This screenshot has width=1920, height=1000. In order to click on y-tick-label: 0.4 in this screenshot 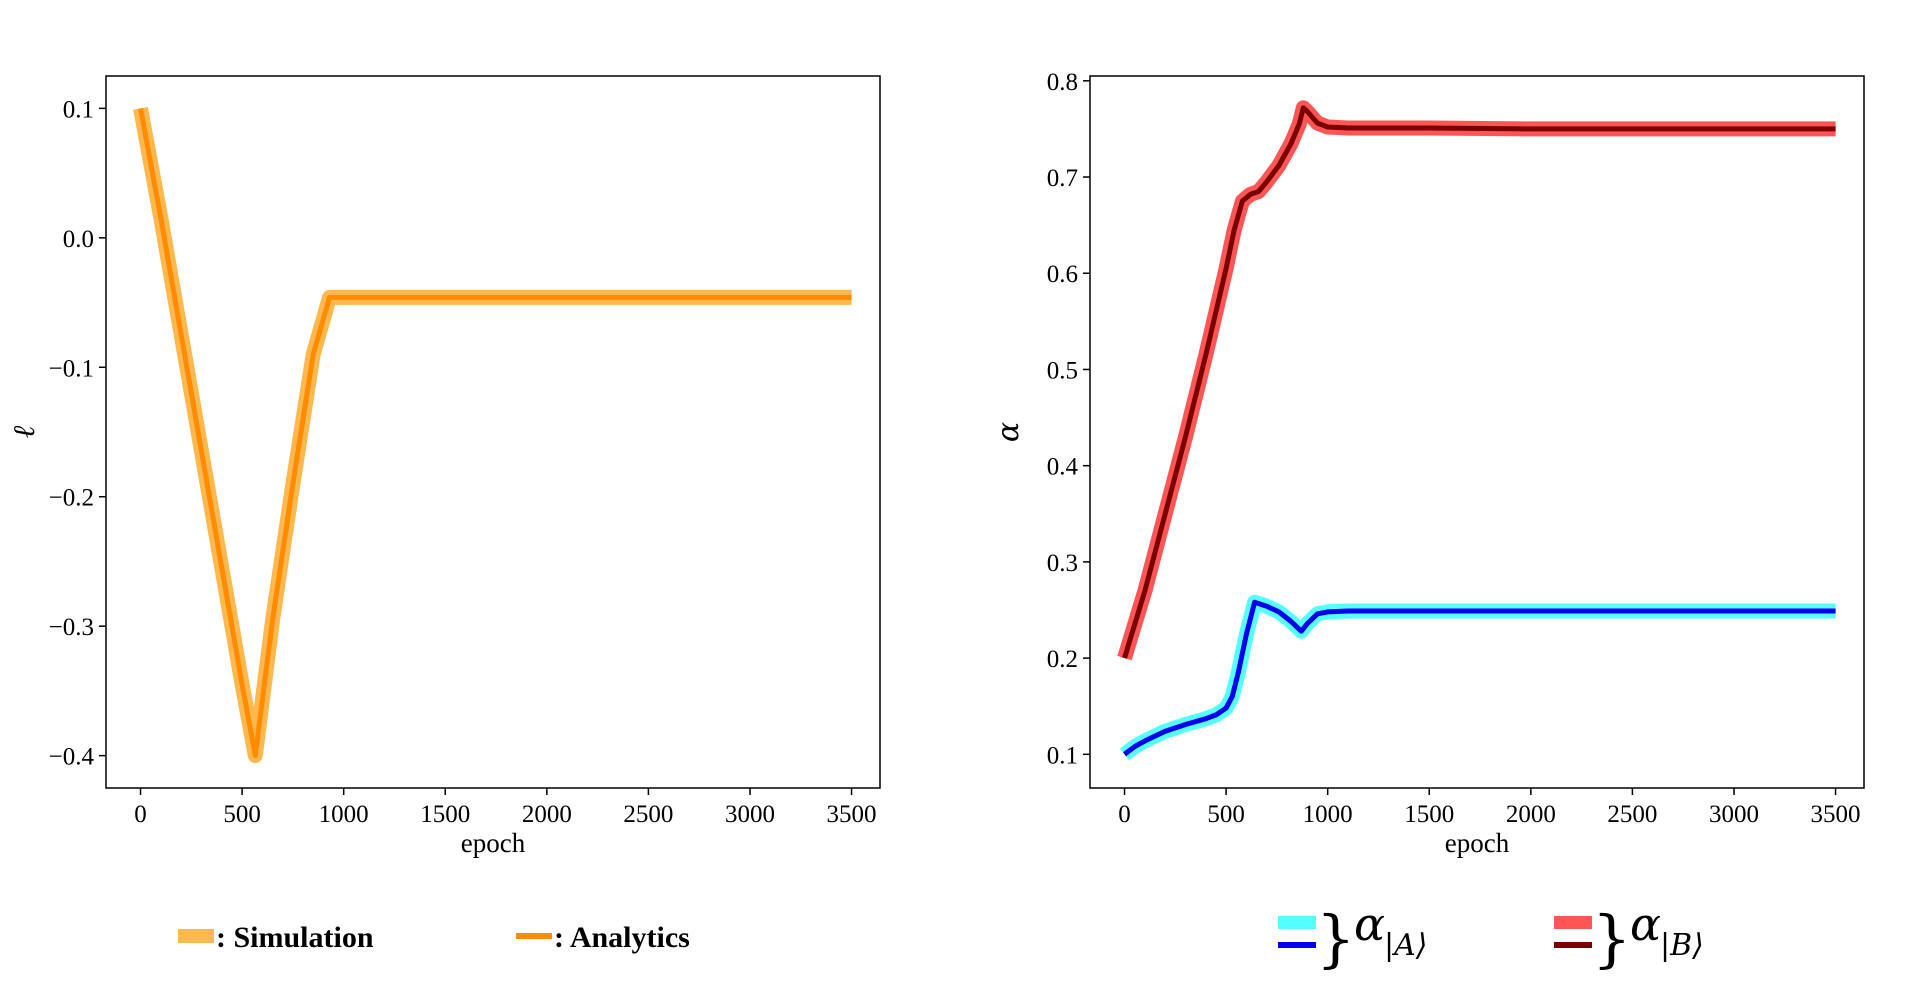, I will do `click(1063, 467)`.